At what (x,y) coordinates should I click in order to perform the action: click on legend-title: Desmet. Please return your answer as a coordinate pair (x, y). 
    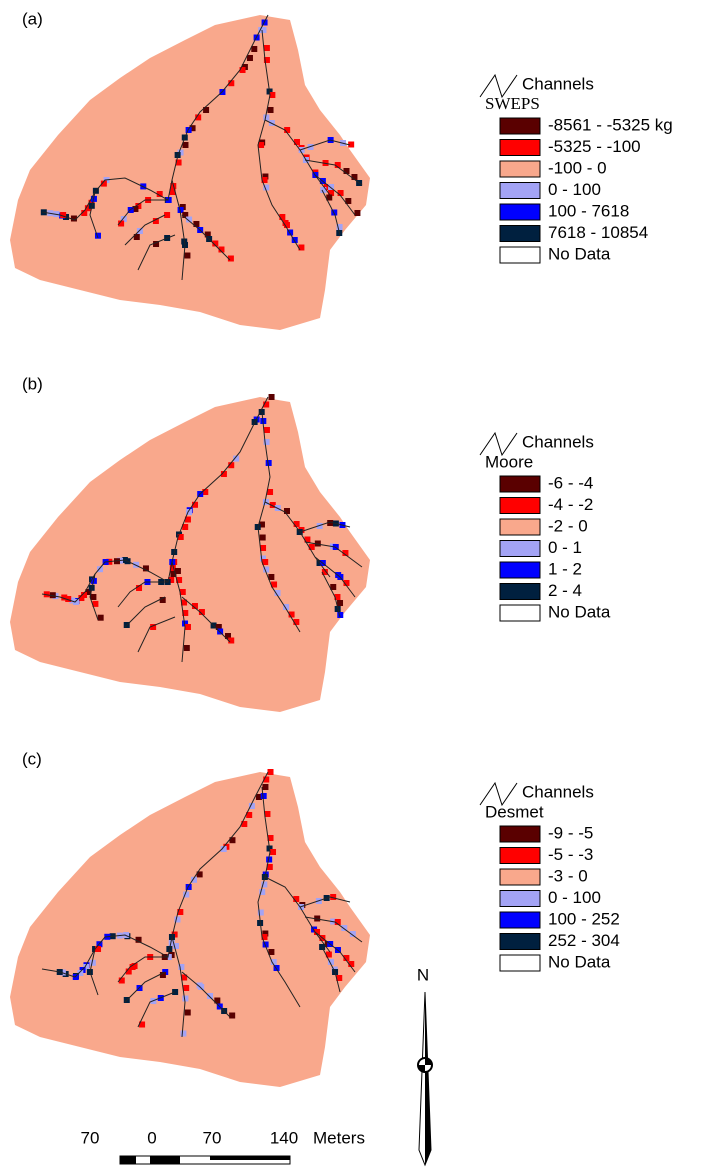
    Looking at the image, I should click on (514, 811).